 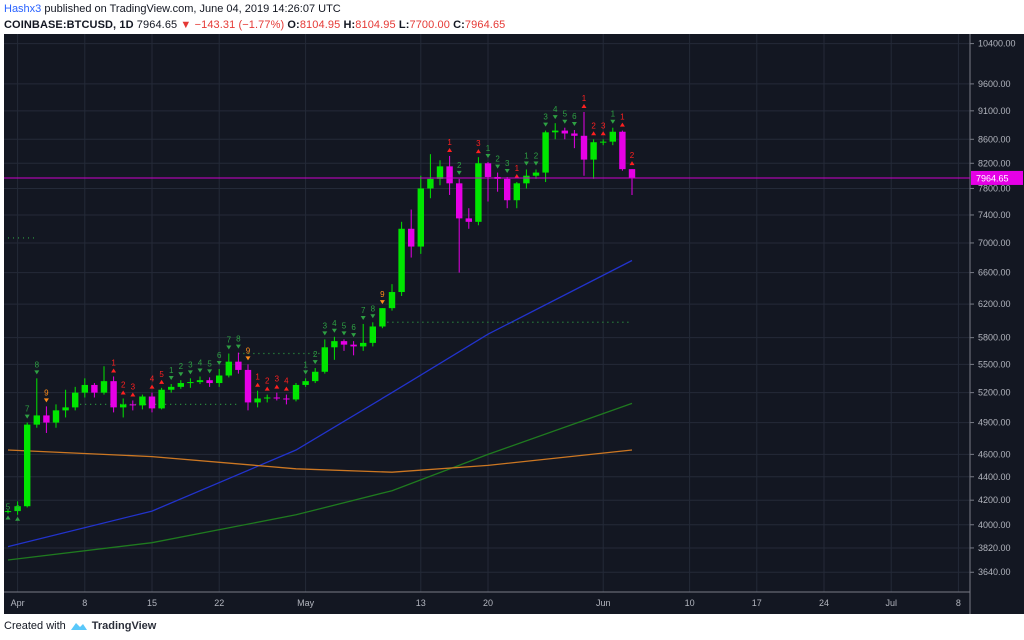 What do you see at coordinates (124, 626) in the screenshot?
I see `tradingview-brand: TradingView` at bounding box center [124, 626].